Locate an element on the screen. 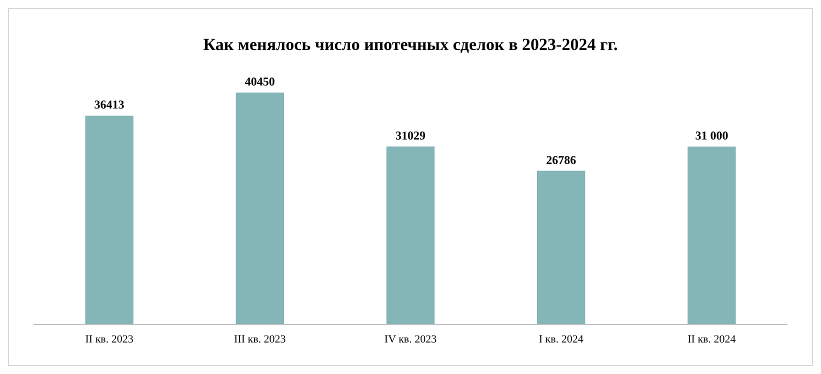  x-tick-label: IV кв. 2023 is located at coordinates (411, 340).